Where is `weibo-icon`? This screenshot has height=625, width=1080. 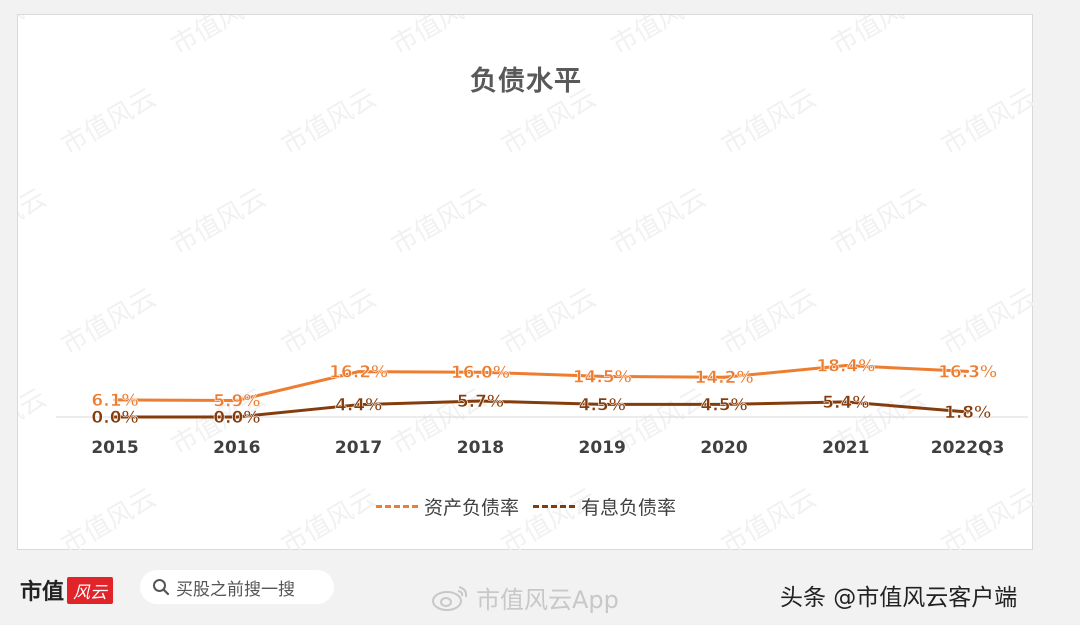
weibo-icon is located at coordinates (450, 598).